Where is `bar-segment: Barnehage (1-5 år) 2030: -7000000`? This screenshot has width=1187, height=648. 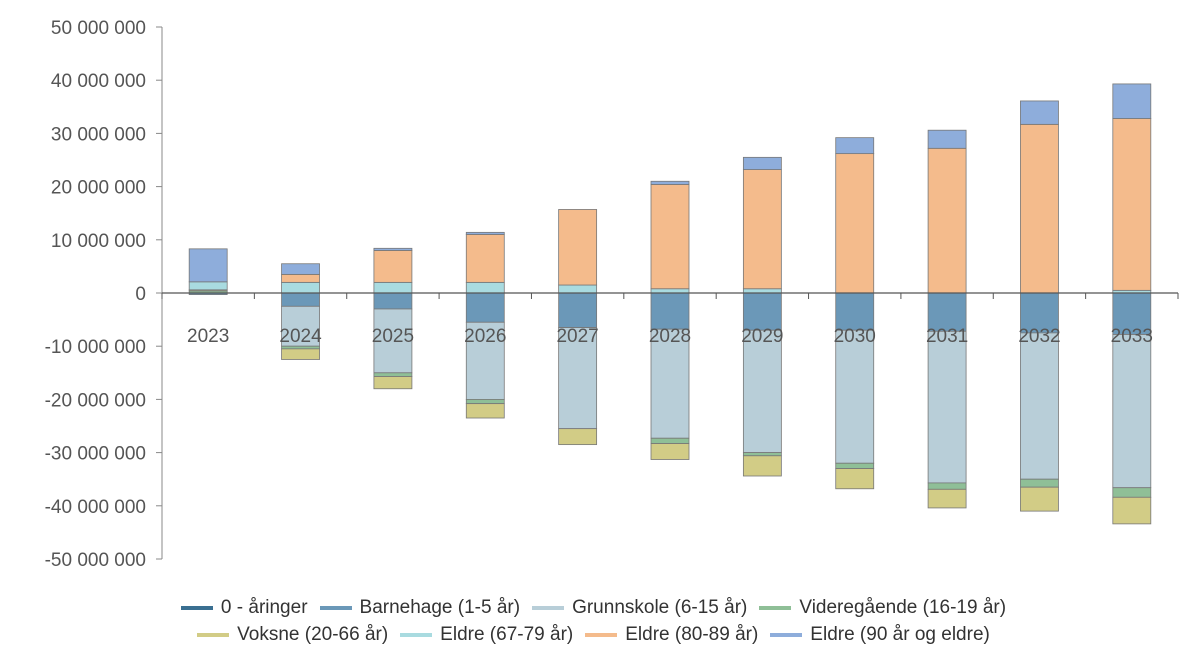 bar-segment: Barnehage (1-5 år) 2030: -7000000 is located at coordinates (855, 311).